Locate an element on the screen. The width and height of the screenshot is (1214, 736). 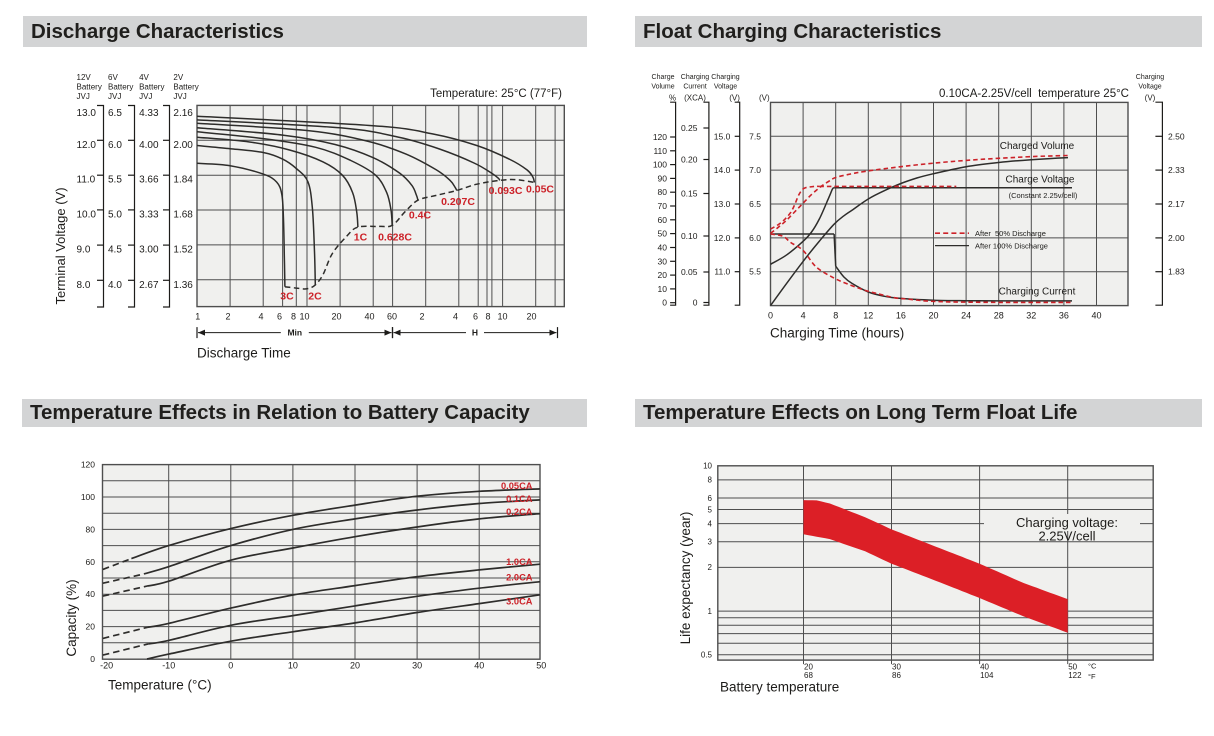
svg-text: 5.5 is located at coordinates (755, 272).